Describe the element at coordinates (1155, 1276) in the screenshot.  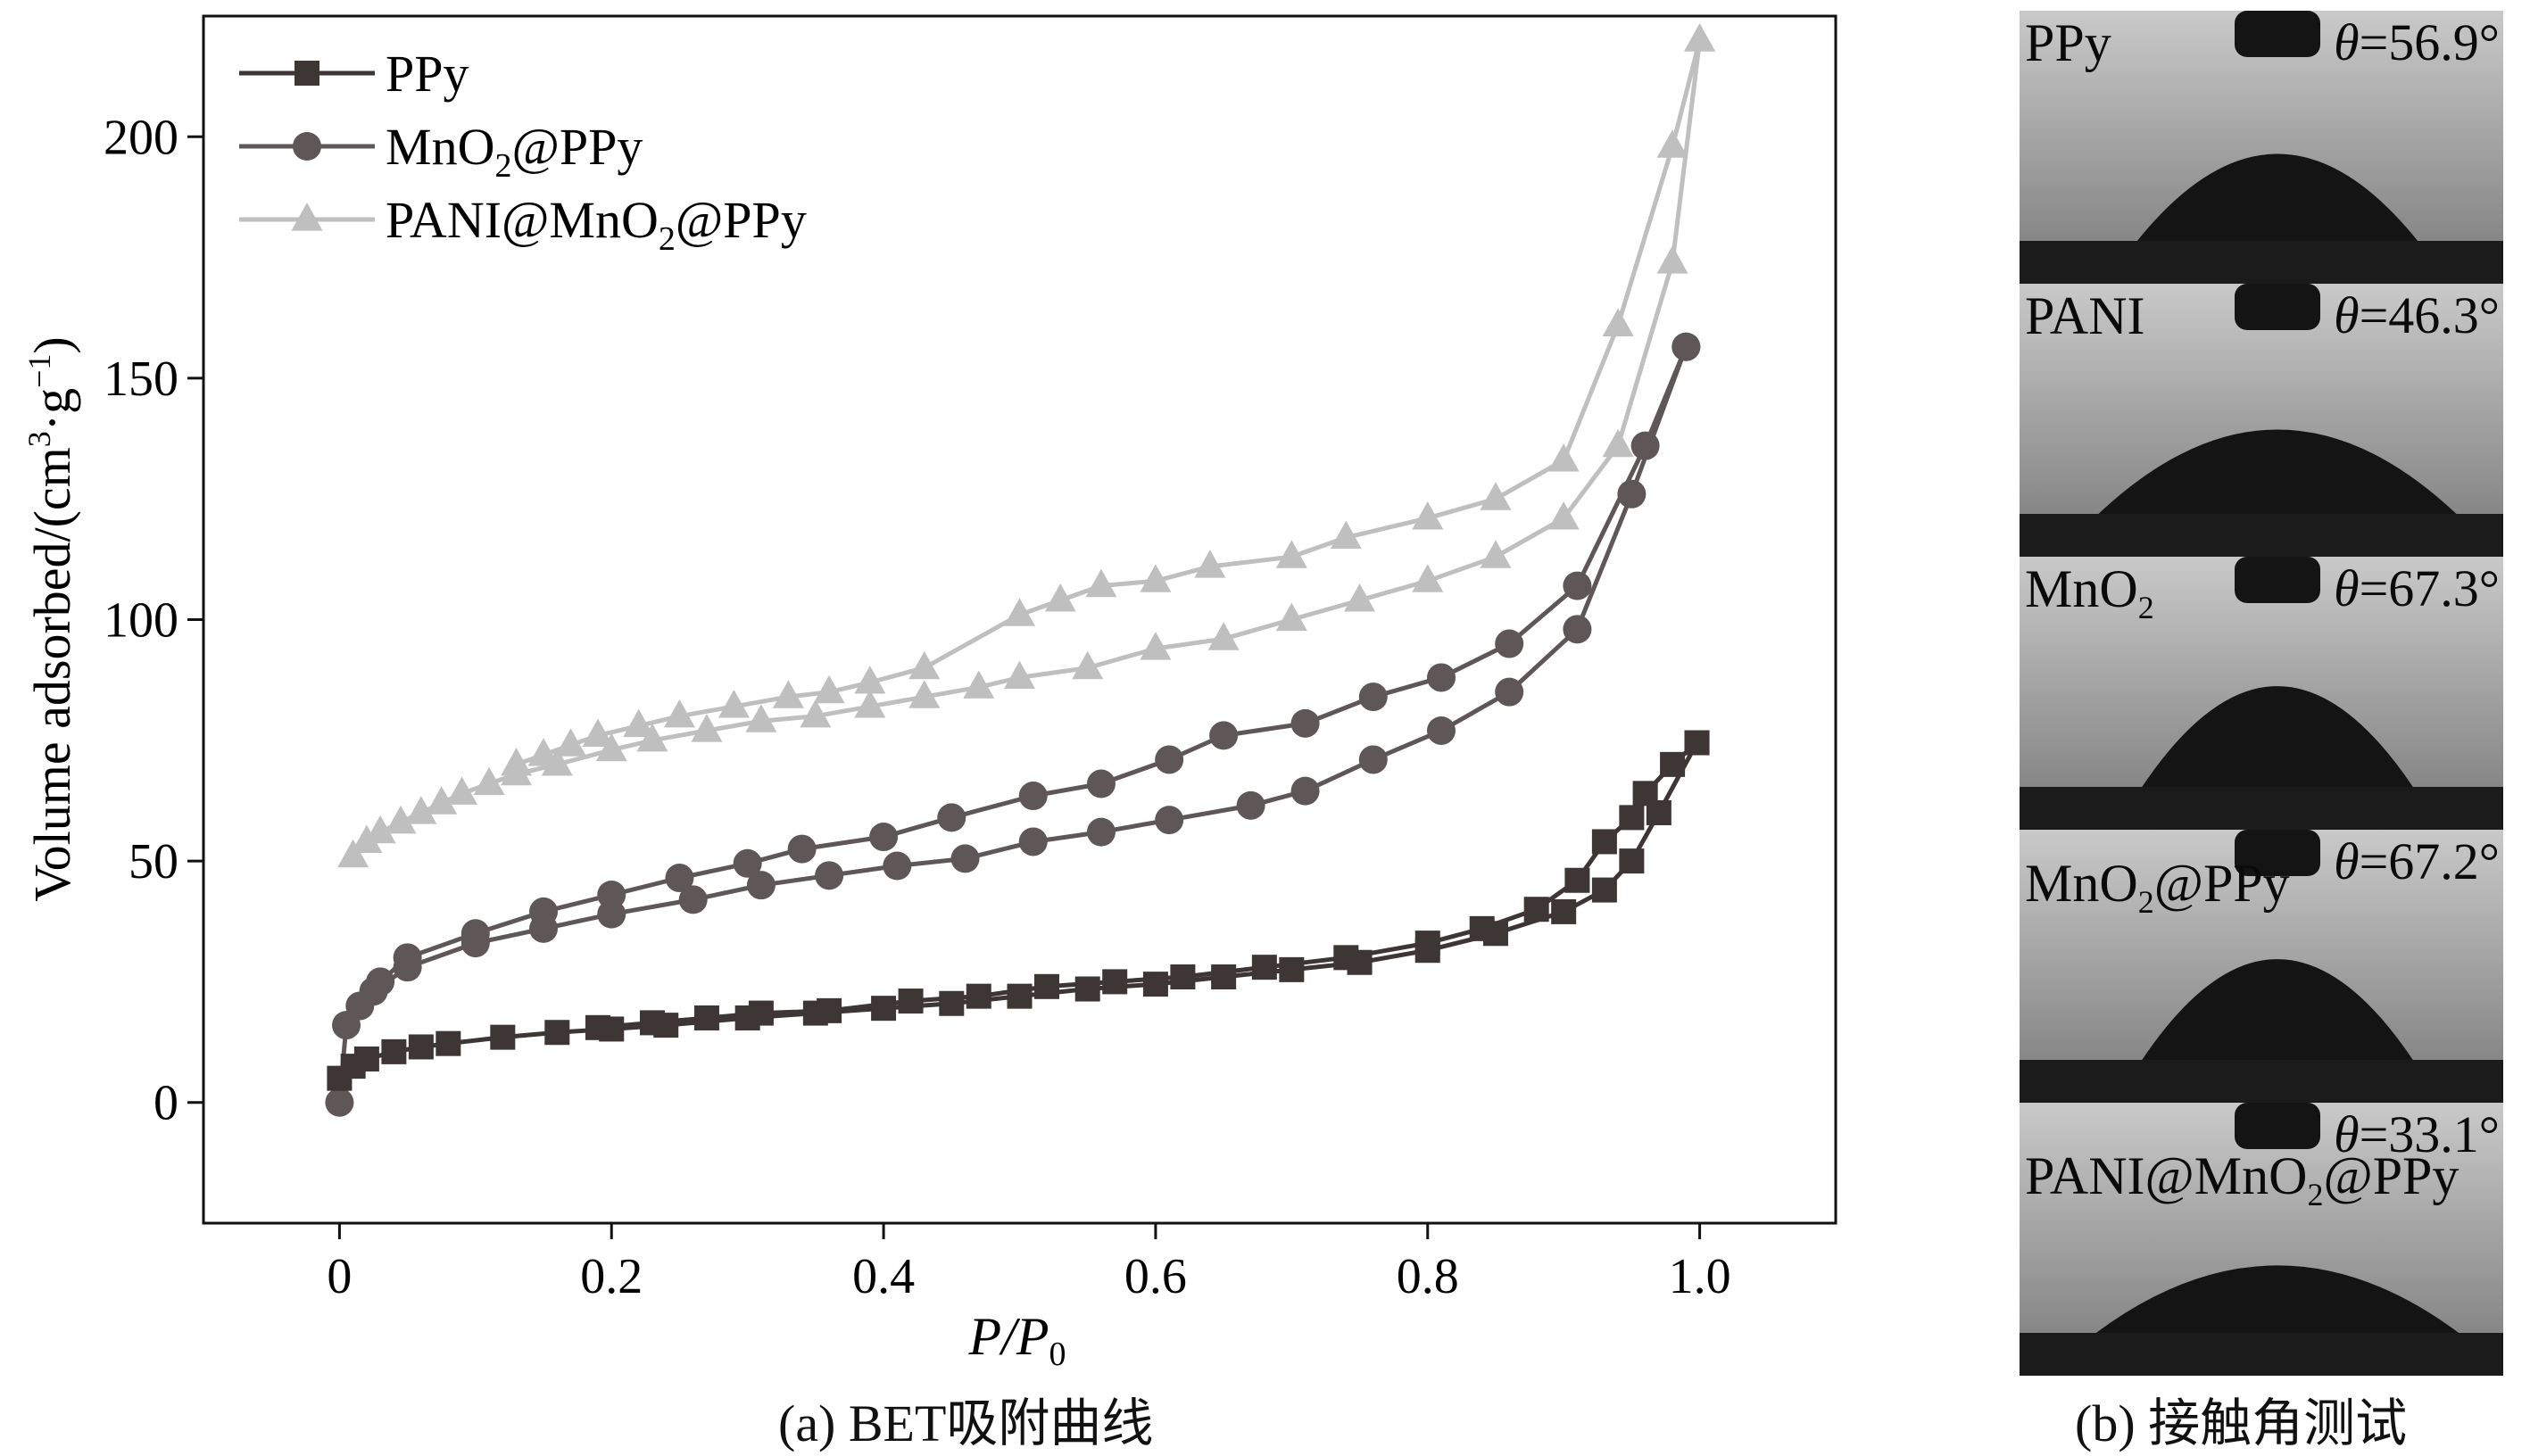
I see `x-tick-label: 0.6` at that location.